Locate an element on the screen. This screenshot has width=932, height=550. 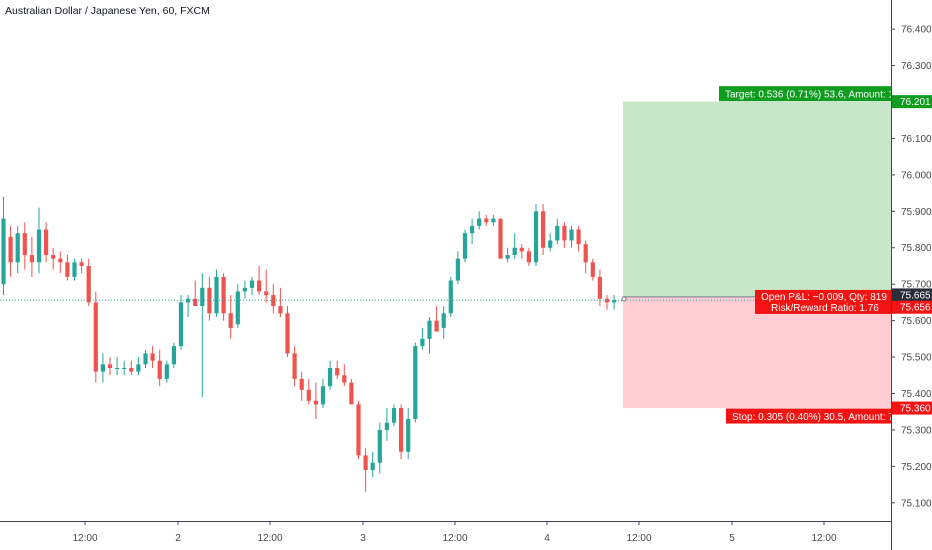
target-price-tag-bg is located at coordinates (912, 102).